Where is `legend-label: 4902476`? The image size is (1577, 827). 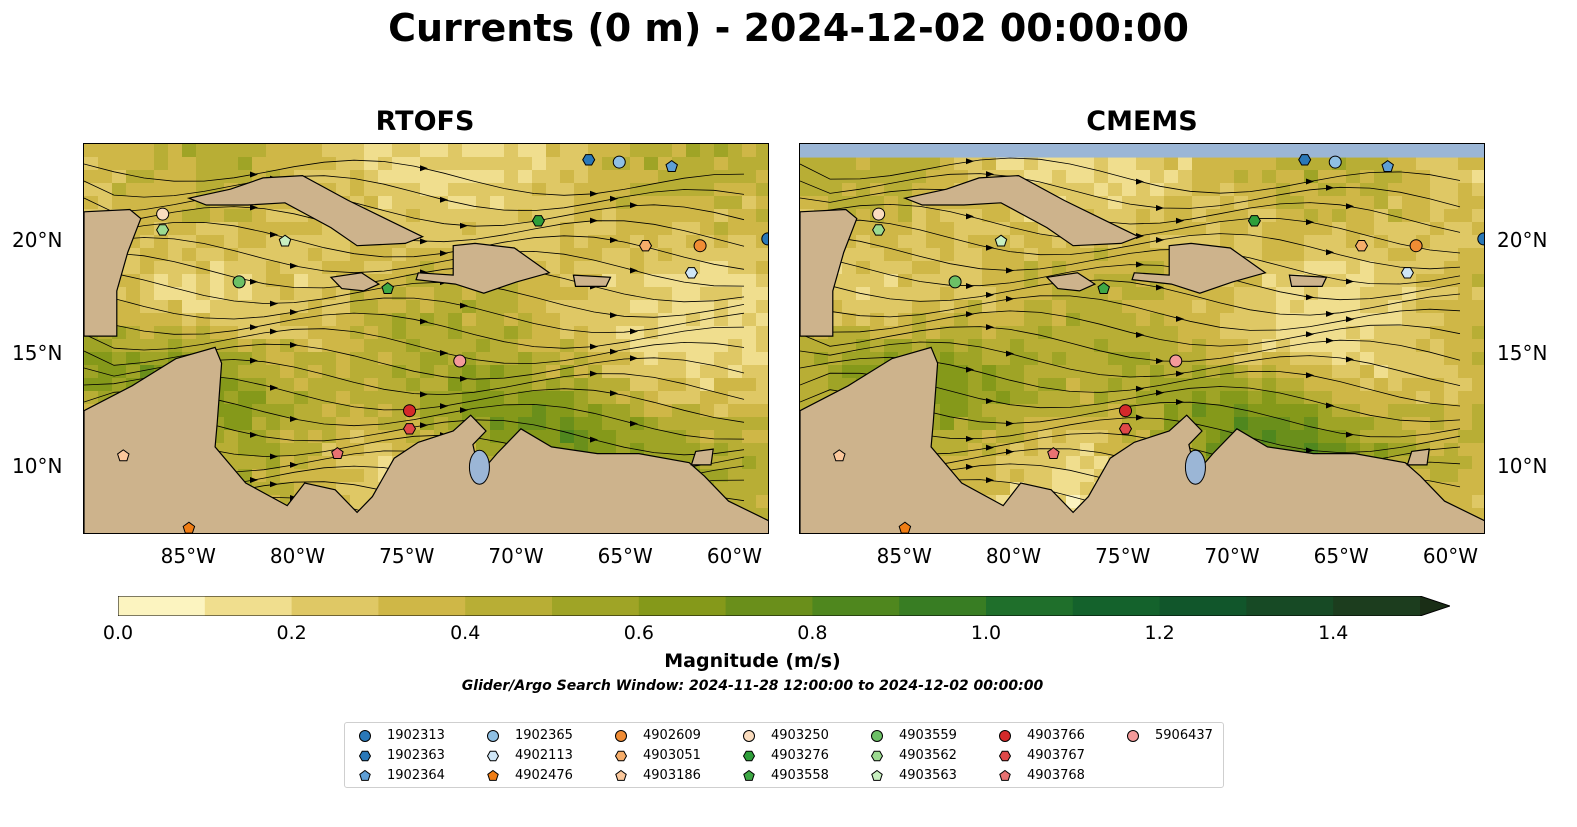
legend-label: 4902476 is located at coordinates (544, 775).